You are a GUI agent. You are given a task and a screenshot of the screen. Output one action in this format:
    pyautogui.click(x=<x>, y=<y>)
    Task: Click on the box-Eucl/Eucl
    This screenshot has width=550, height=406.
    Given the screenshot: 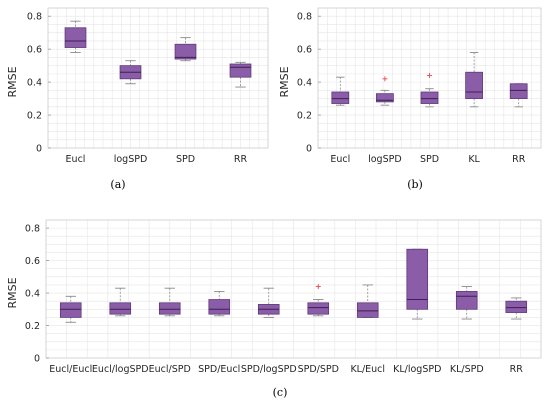 What is the action you would take?
    pyautogui.click(x=70, y=309)
    